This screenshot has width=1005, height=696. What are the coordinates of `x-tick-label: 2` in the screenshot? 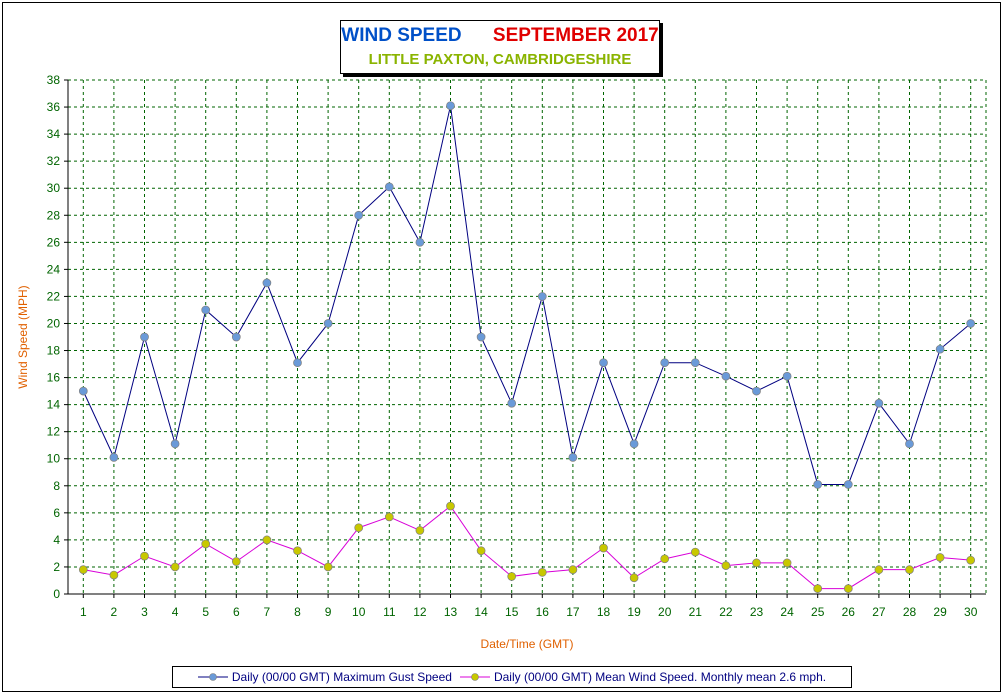 It's located at (114, 612).